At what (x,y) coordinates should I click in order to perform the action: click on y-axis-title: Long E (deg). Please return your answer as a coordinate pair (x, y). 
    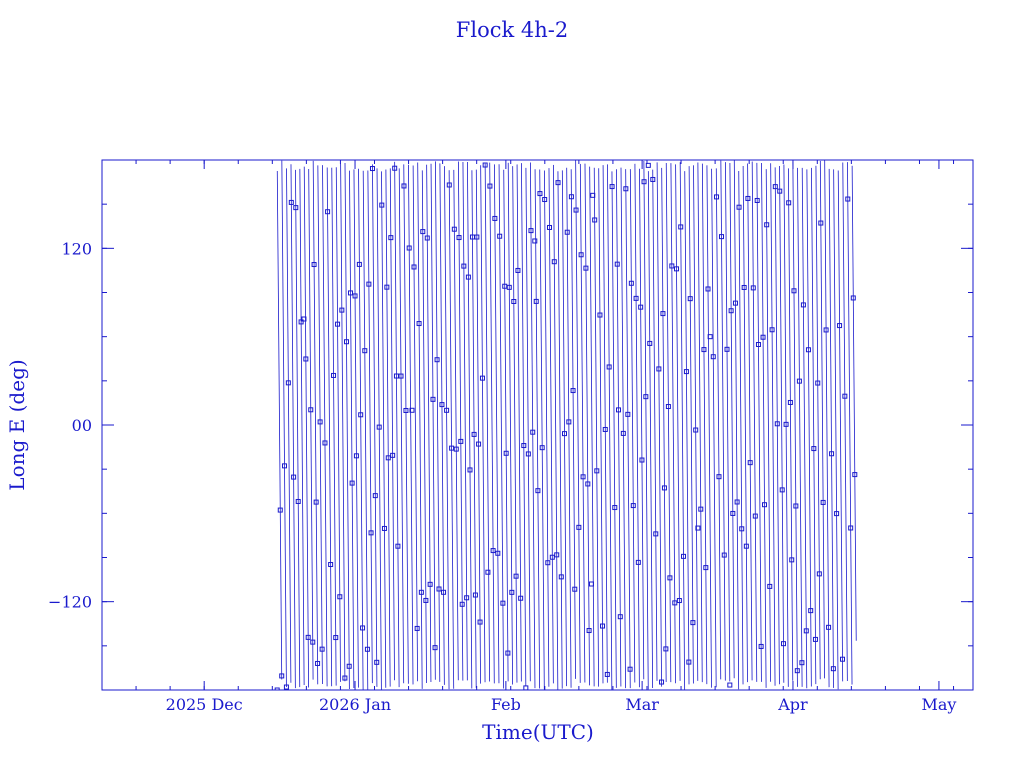
    Looking at the image, I should click on (17, 424).